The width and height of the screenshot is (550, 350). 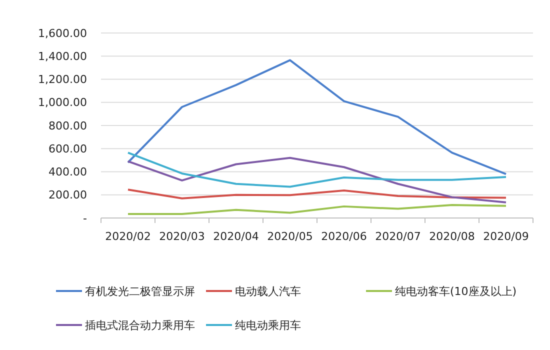 What do you see at coordinates (67, 195) in the screenshot?
I see `y-tick-label: 200.00` at bounding box center [67, 195].